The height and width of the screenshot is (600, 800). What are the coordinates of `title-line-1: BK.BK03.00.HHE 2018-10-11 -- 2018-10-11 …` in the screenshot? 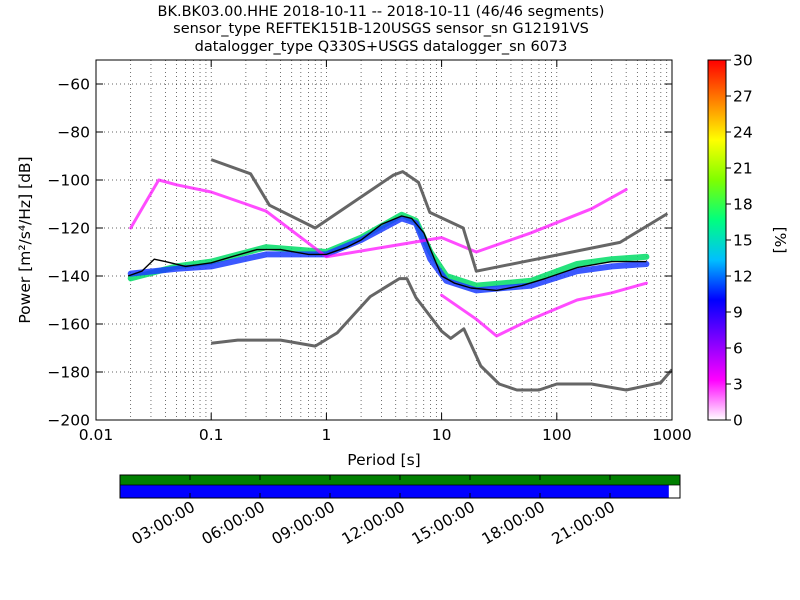 It's located at (381, 12).